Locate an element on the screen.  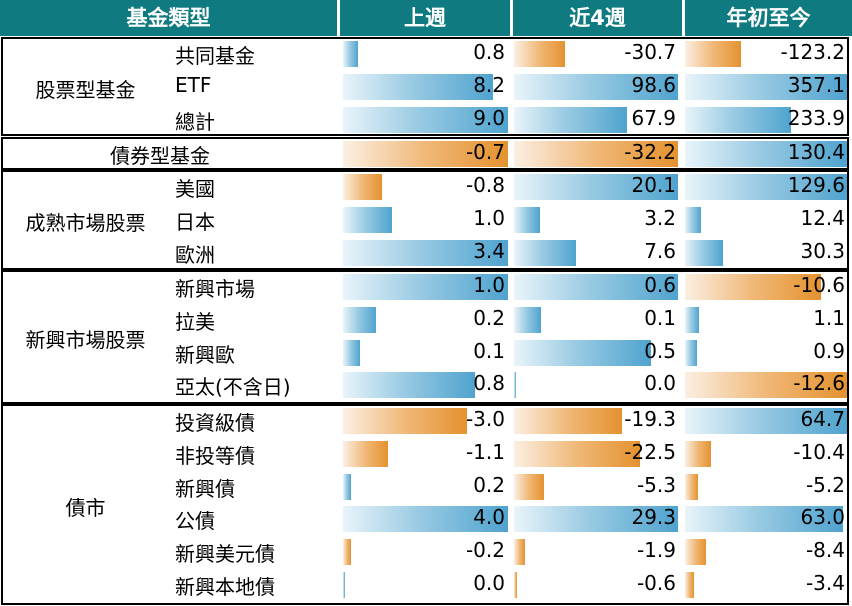
row-label: 亞太(不含日) is located at coordinates (233, 387).